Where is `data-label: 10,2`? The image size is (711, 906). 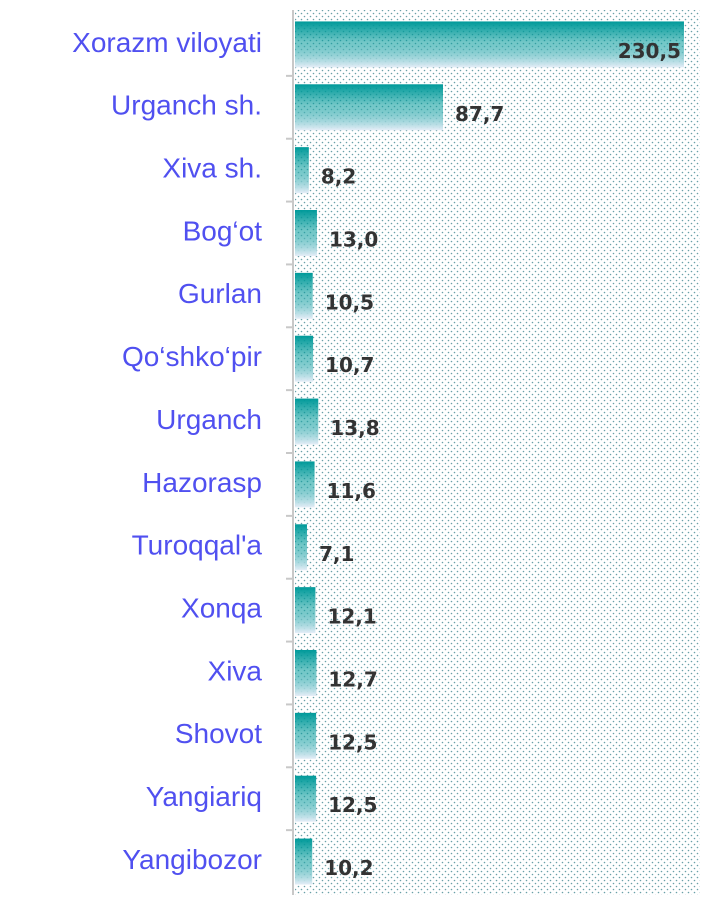 data-label: 10,2 is located at coordinates (348, 868).